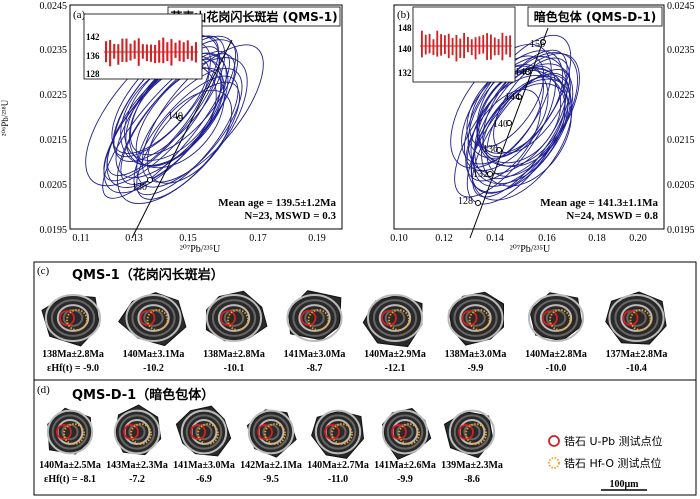 Image resolution: width=700 pixels, height=499 pixels. Describe the element at coordinates (154, 354) in the screenshot. I see `grain-age: 140Ma±3.1Ma` at that location.